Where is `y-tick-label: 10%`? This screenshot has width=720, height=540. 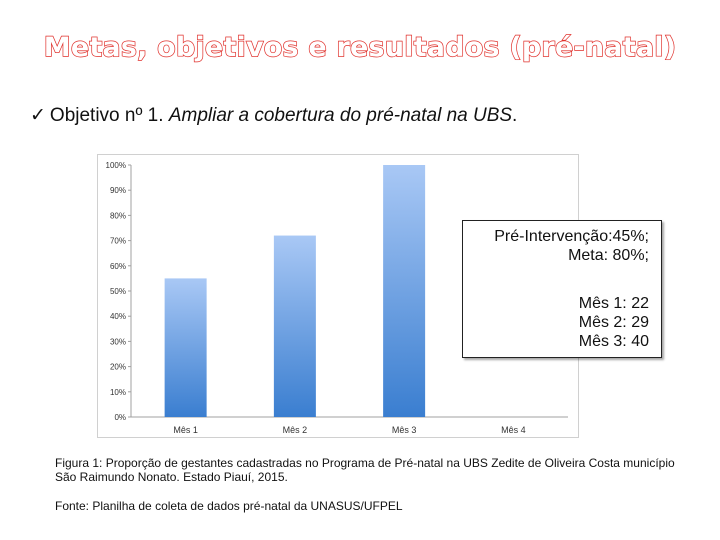
y-tick-label: 10% is located at coordinates (118, 392).